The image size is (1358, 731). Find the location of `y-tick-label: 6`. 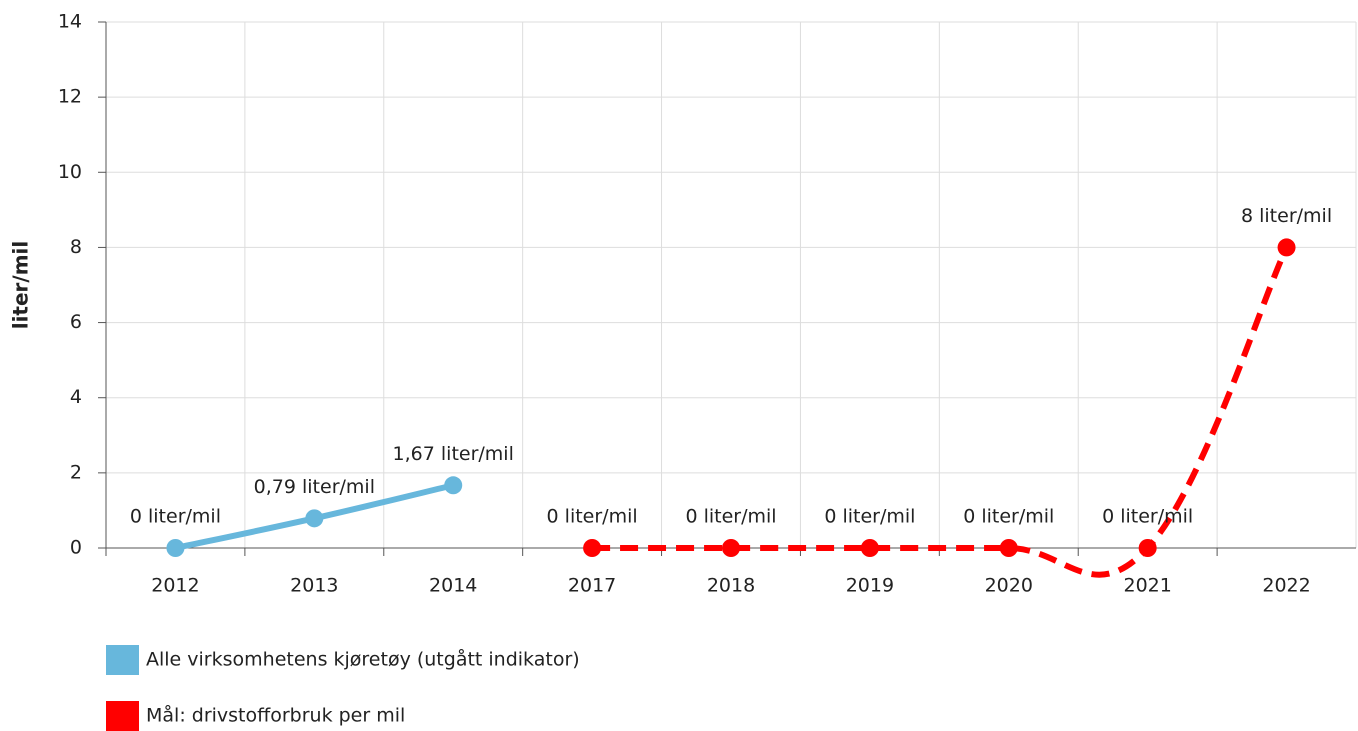

y-tick-label: 6 is located at coordinates (76, 322).